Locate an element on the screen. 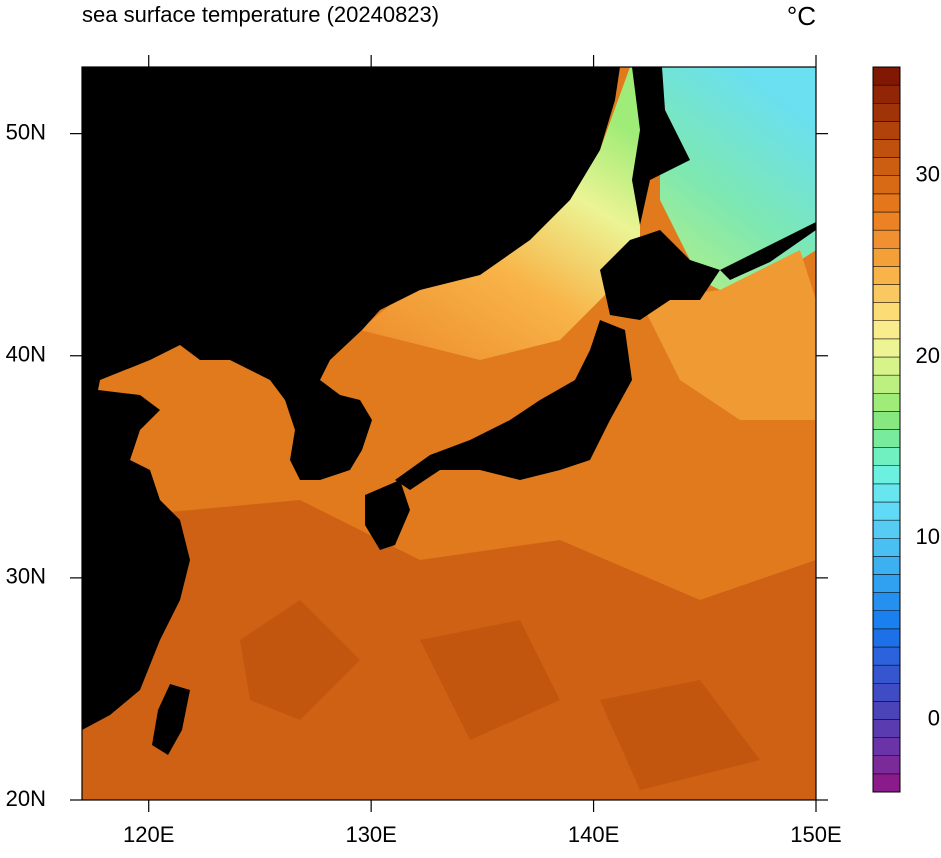 This screenshot has width=941, height=858. y-tick-label: 20N is located at coordinates (26, 798).